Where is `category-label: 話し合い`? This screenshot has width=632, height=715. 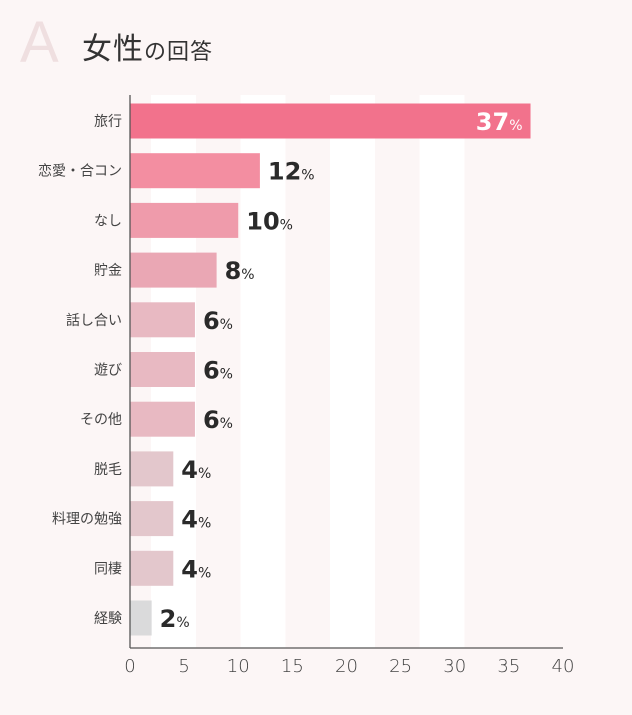
category-label: 話し合い is located at coordinates (94, 320).